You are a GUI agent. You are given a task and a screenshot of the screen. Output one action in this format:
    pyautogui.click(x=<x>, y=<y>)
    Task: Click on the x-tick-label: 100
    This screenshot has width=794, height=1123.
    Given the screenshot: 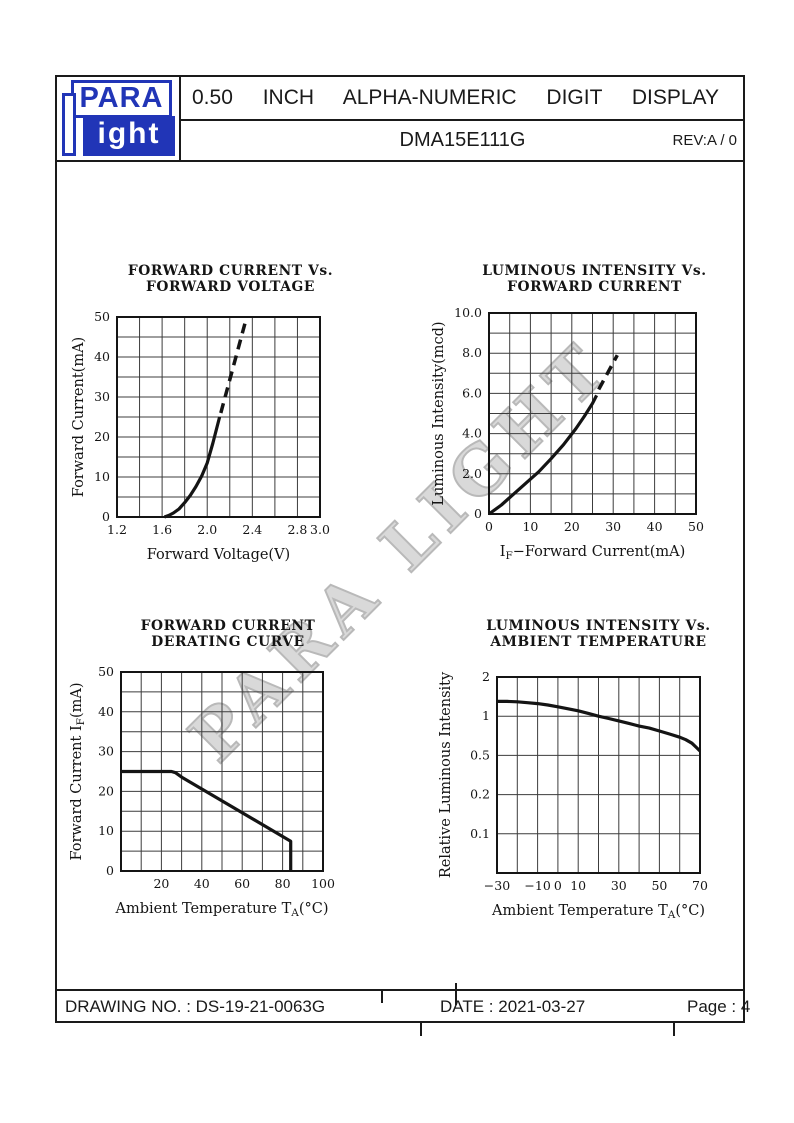 What is the action you would take?
    pyautogui.click(x=323, y=883)
    